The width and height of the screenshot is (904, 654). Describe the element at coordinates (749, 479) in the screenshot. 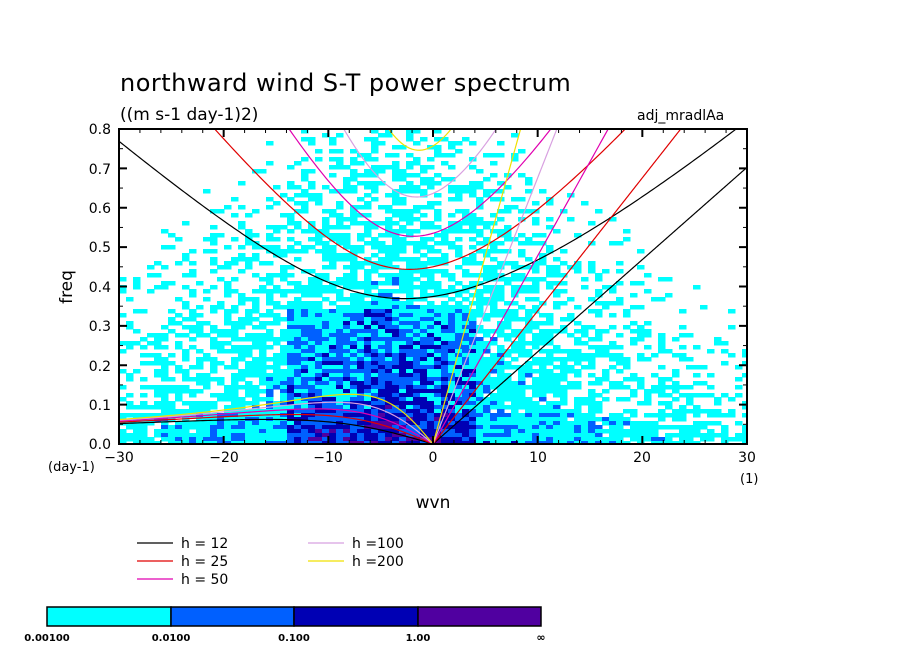

I see `x-units-label: (1)` at that location.